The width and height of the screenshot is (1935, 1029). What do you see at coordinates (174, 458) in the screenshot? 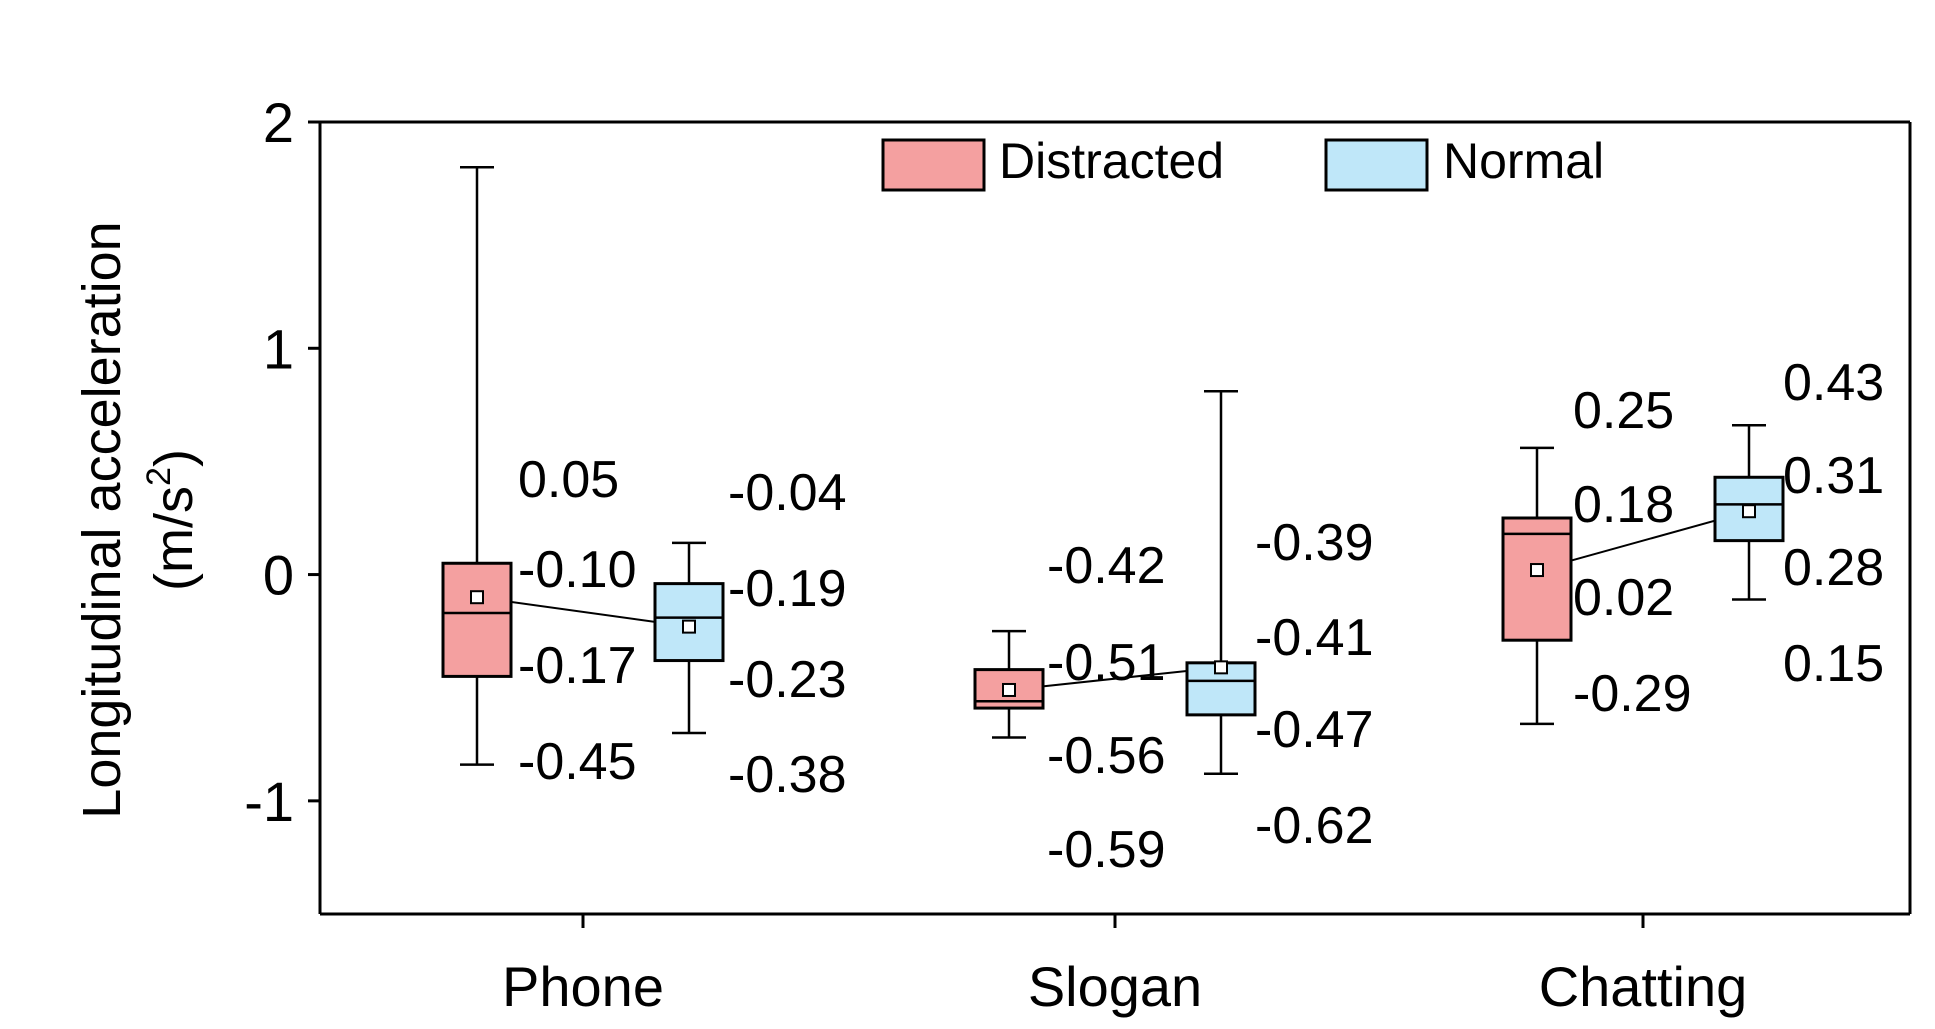
I see `y-axis-unit-suffix: )` at bounding box center [174, 458].